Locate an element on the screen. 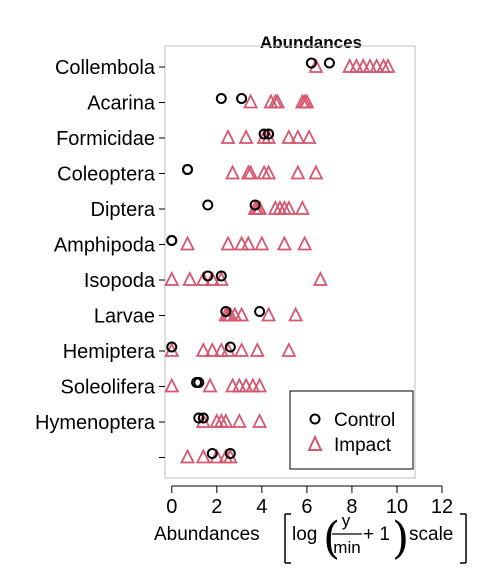  x-tick-label-10: 10 is located at coordinates (397, 507).